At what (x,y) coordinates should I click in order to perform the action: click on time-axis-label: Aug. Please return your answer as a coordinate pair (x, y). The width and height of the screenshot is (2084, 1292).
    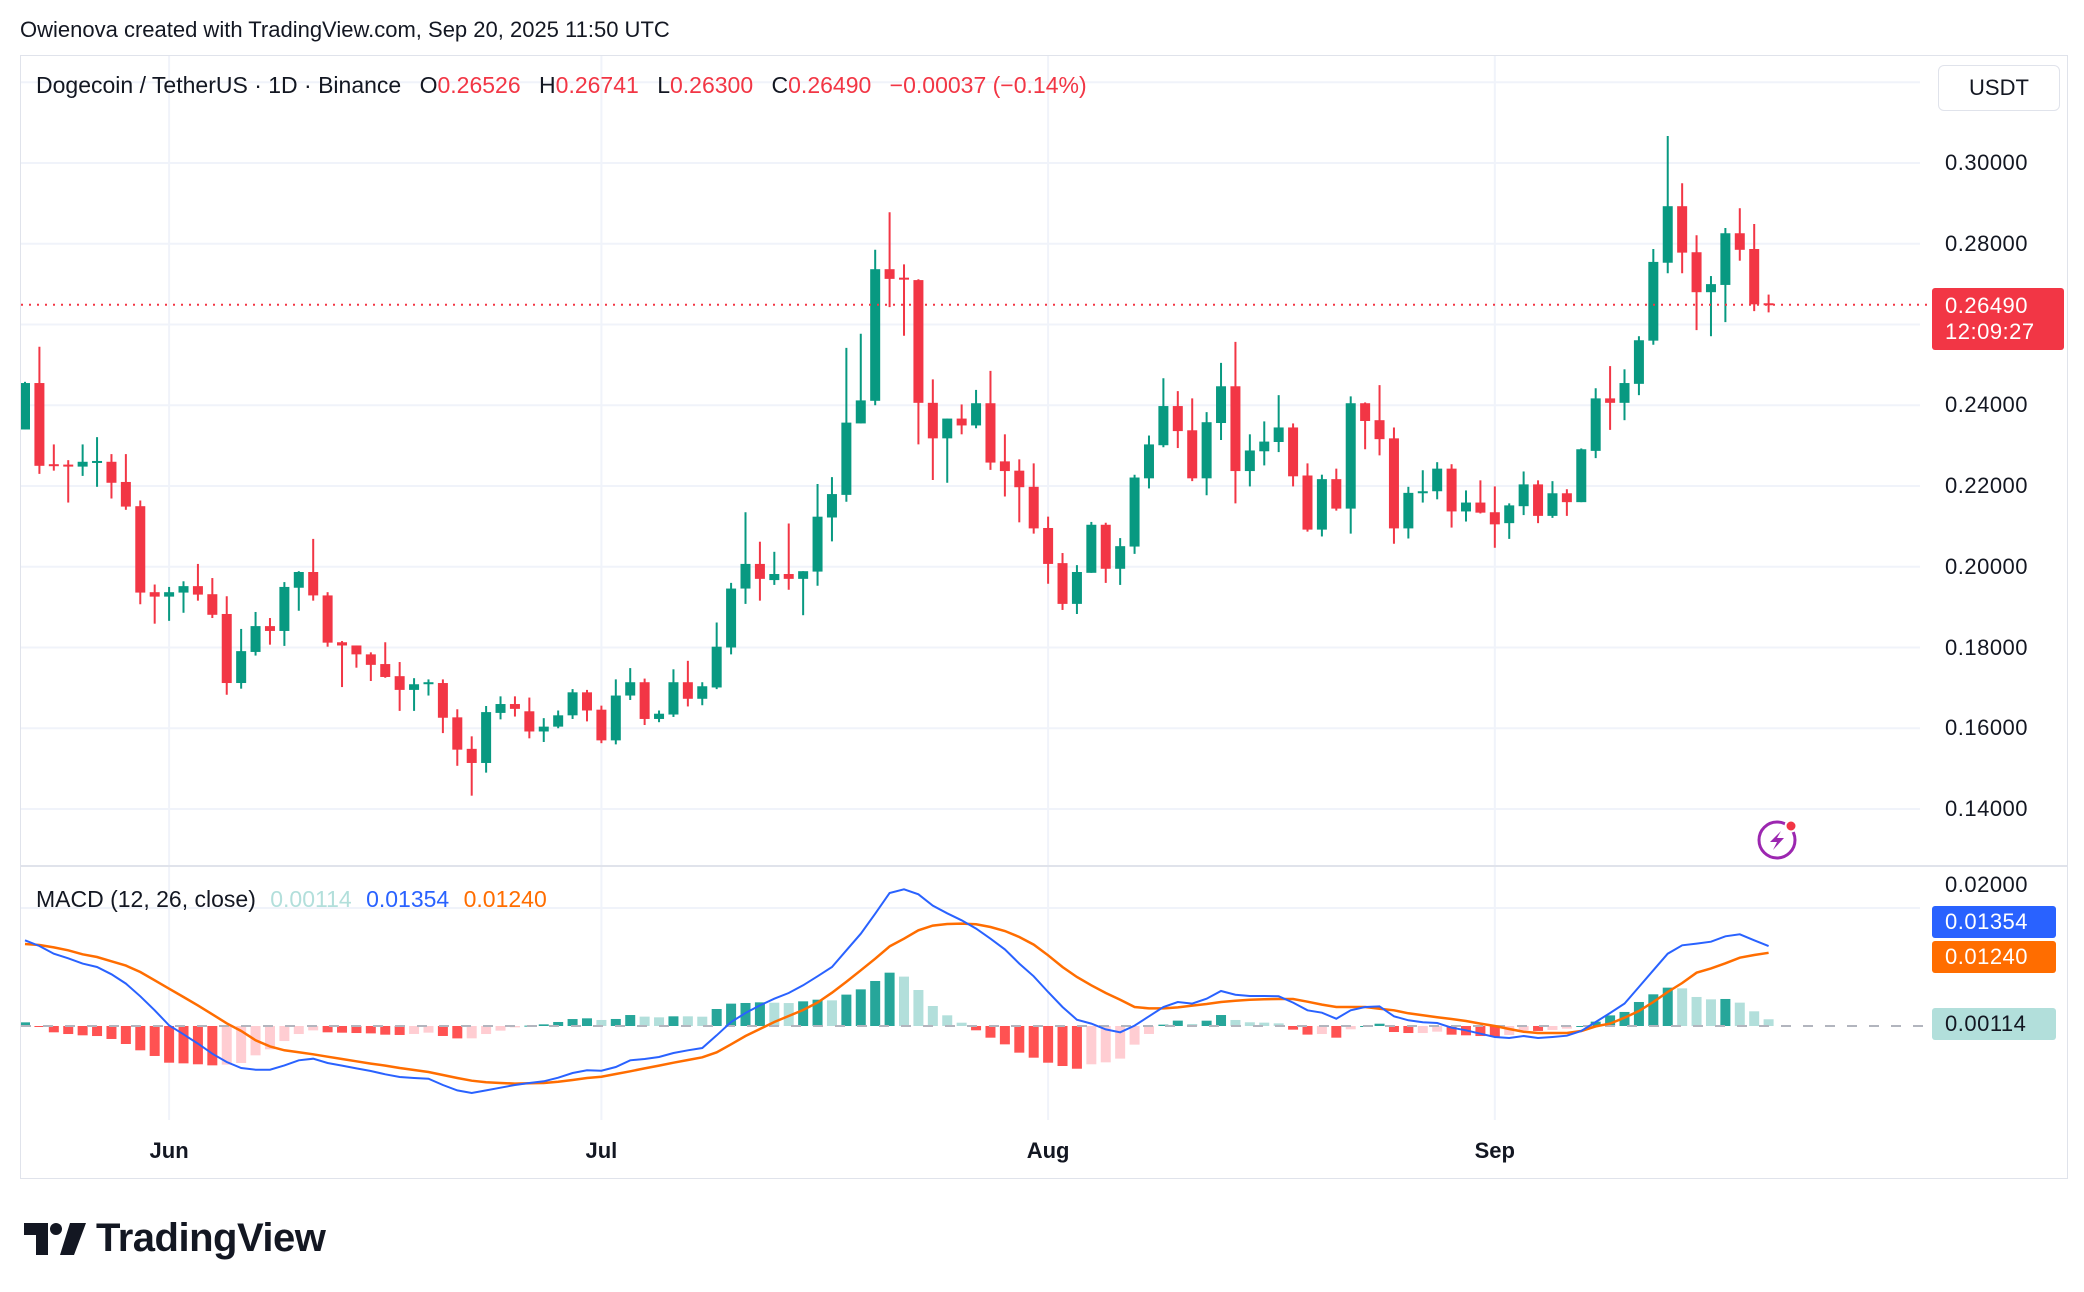
    Looking at the image, I should click on (1048, 1150).